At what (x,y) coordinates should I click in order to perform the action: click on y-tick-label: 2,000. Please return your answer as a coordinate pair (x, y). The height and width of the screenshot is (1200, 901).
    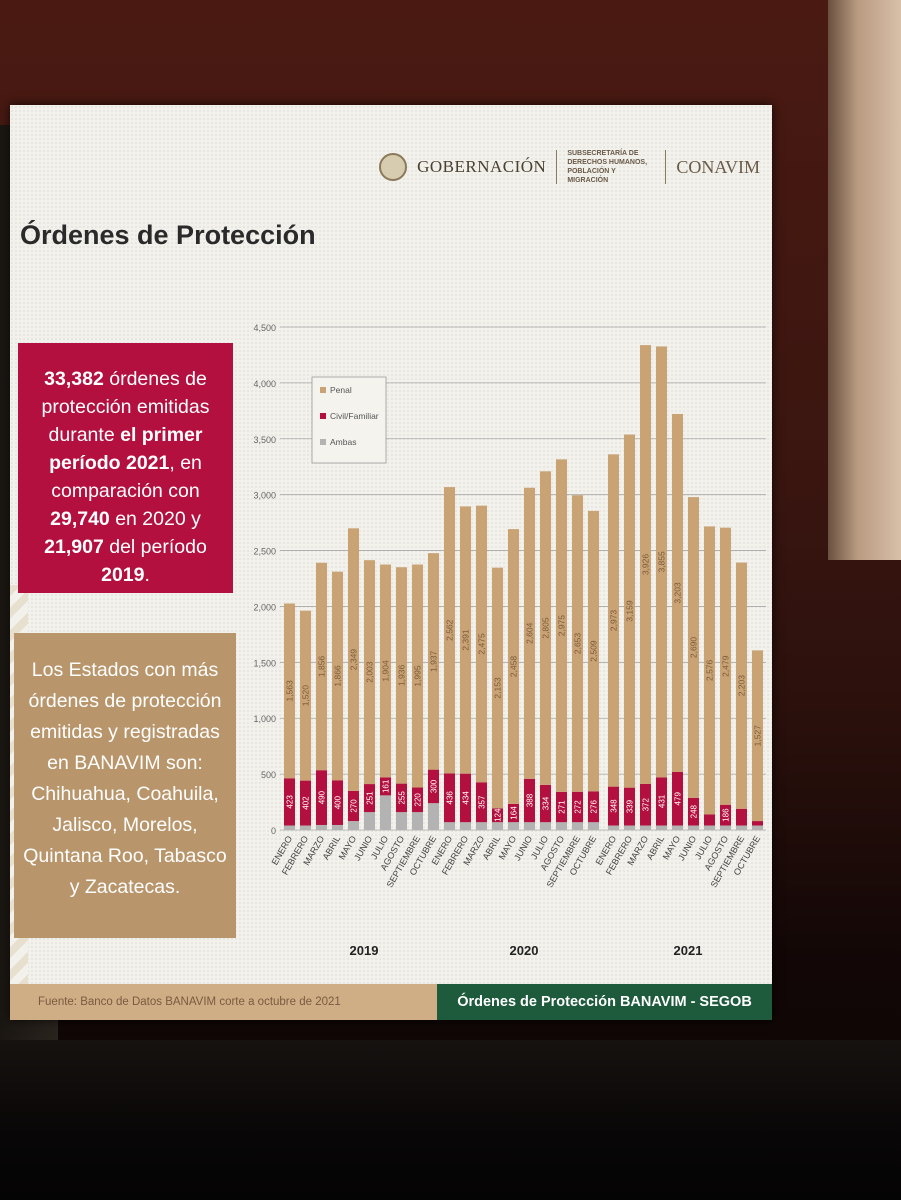
    Looking at the image, I should click on (264, 607).